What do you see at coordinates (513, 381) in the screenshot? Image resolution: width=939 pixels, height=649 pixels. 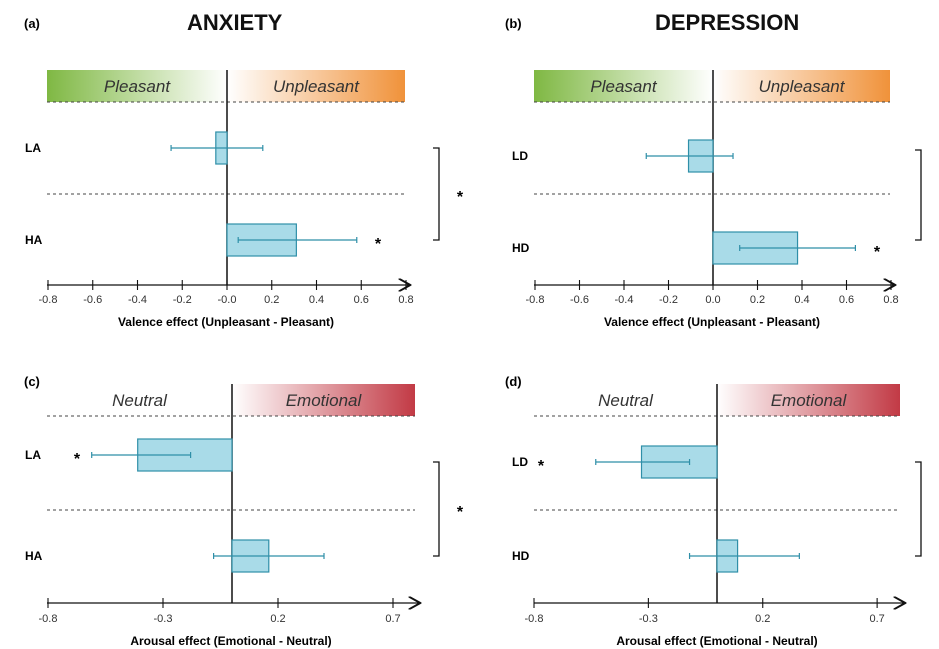 I see `panel-label: (d)` at bounding box center [513, 381].